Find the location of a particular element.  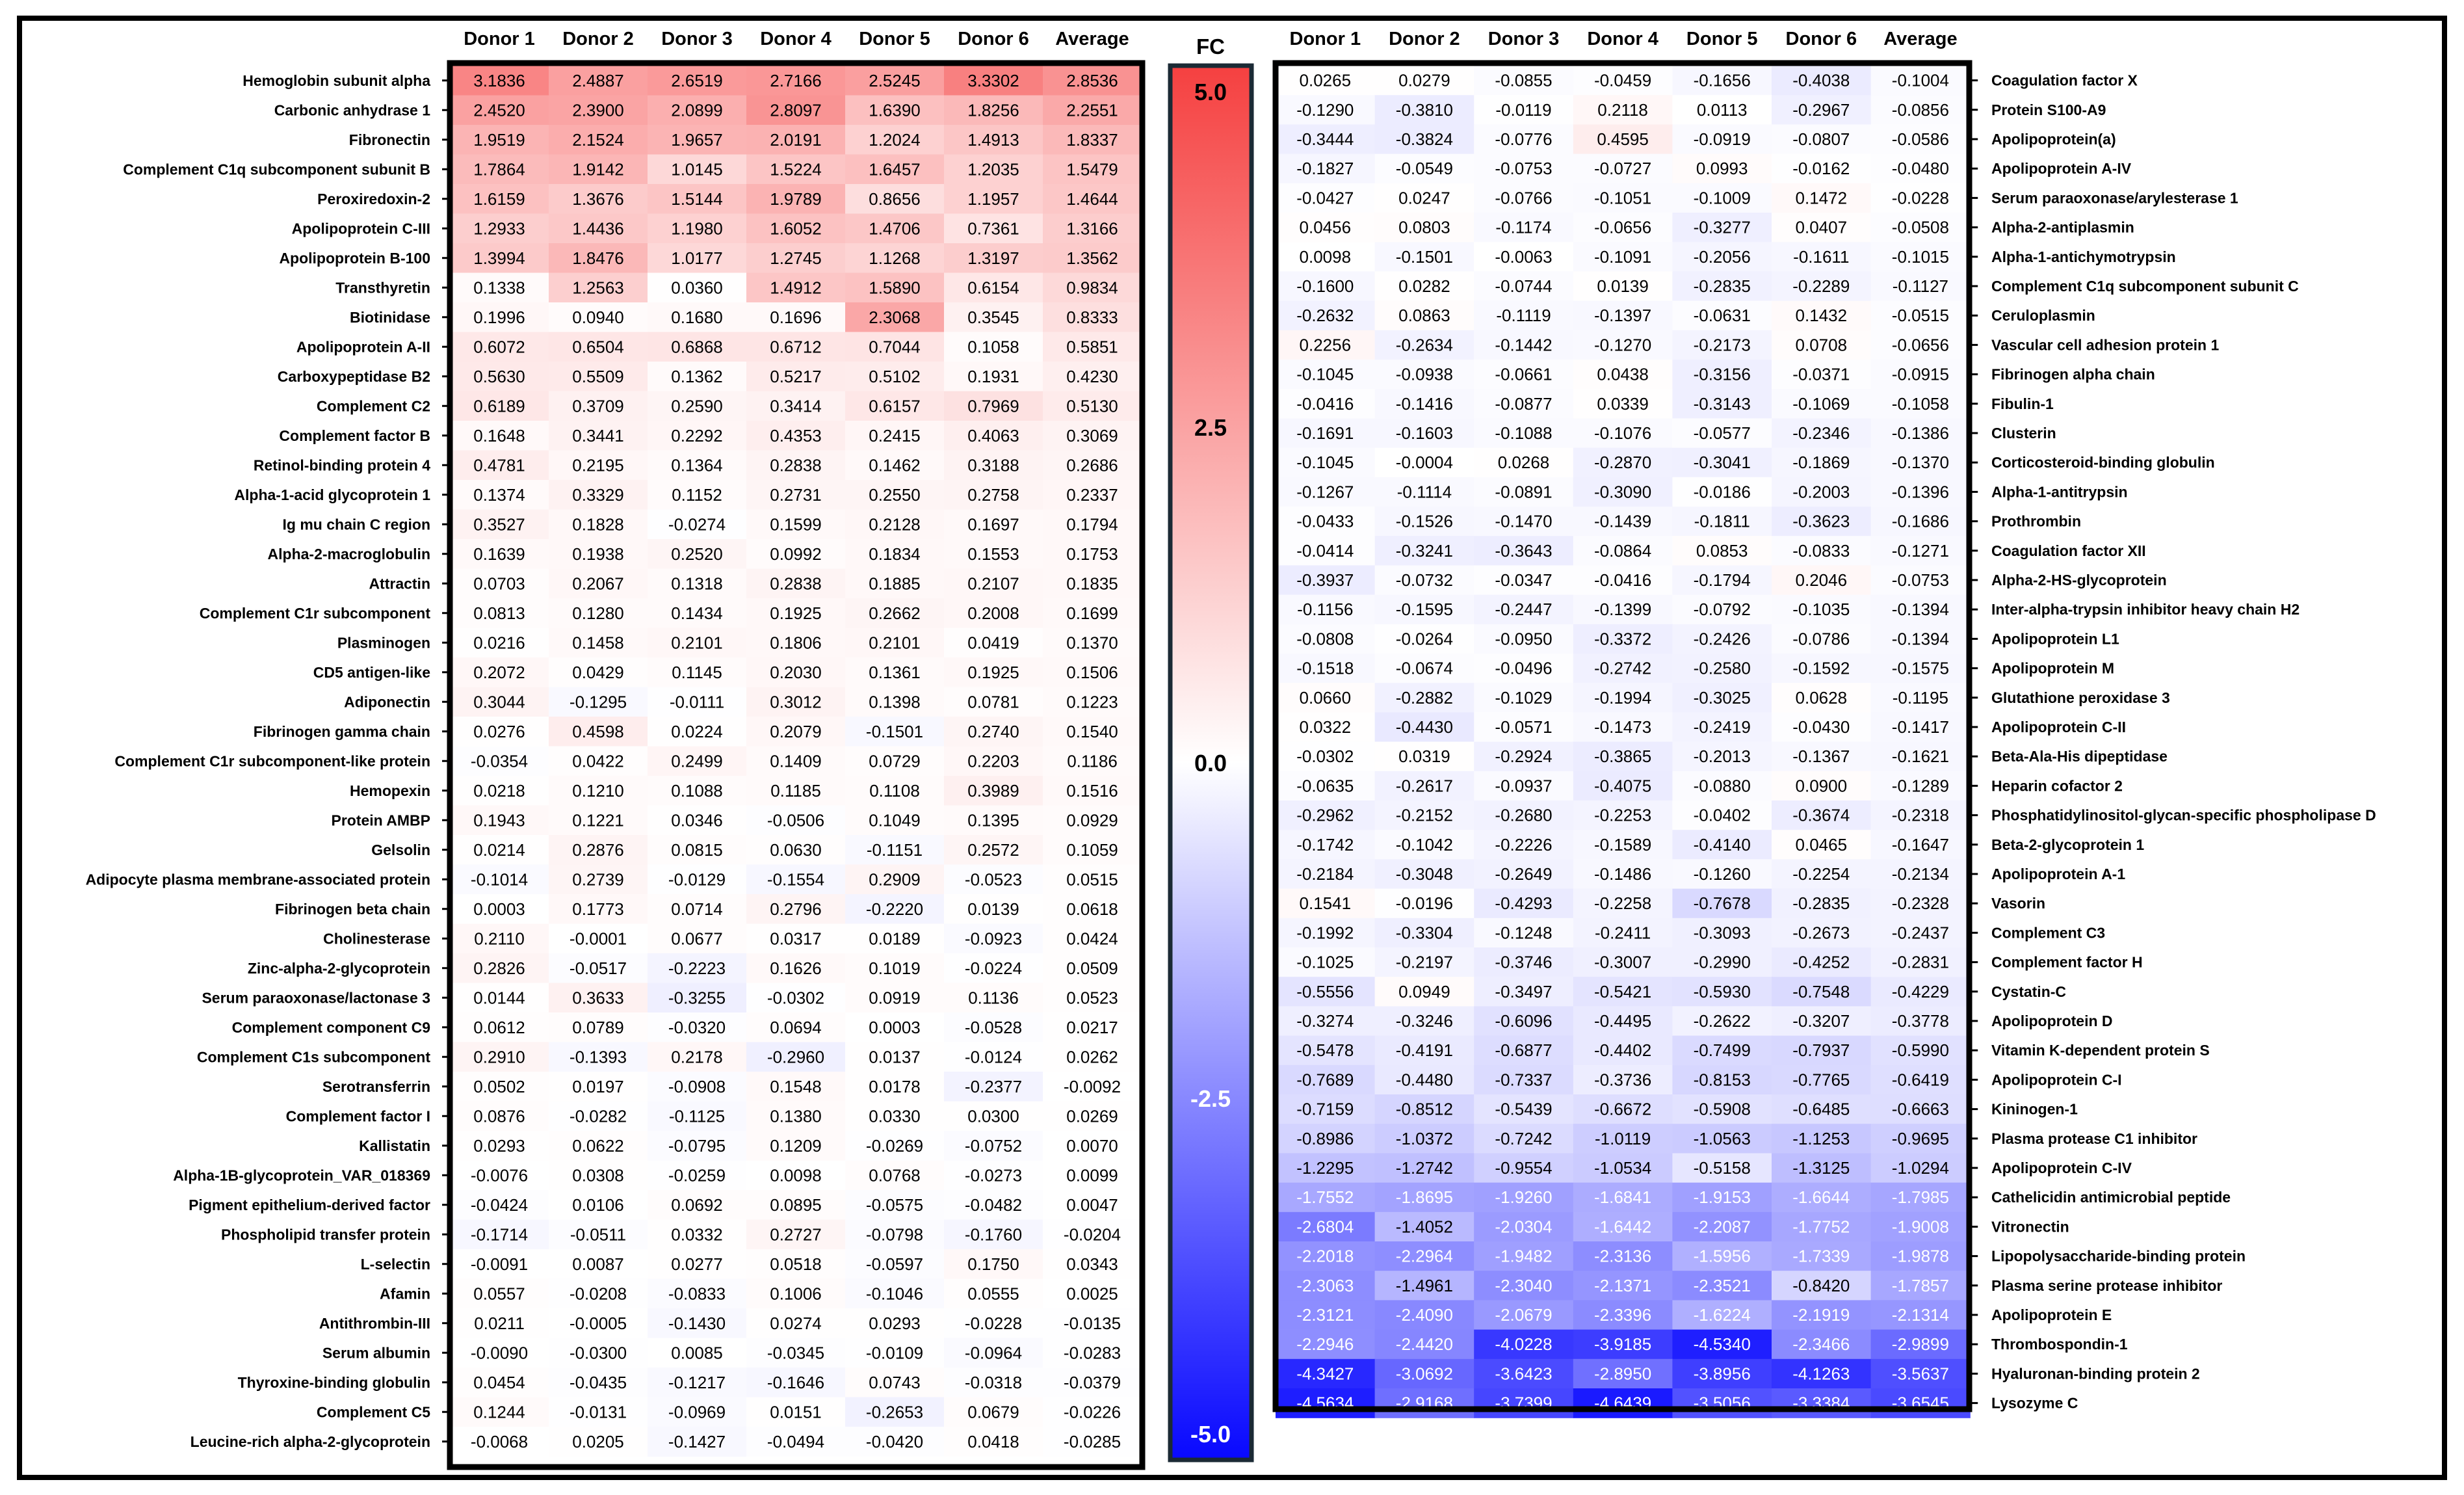

cell-value: -0.1290 is located at coordinates (1325, 110).